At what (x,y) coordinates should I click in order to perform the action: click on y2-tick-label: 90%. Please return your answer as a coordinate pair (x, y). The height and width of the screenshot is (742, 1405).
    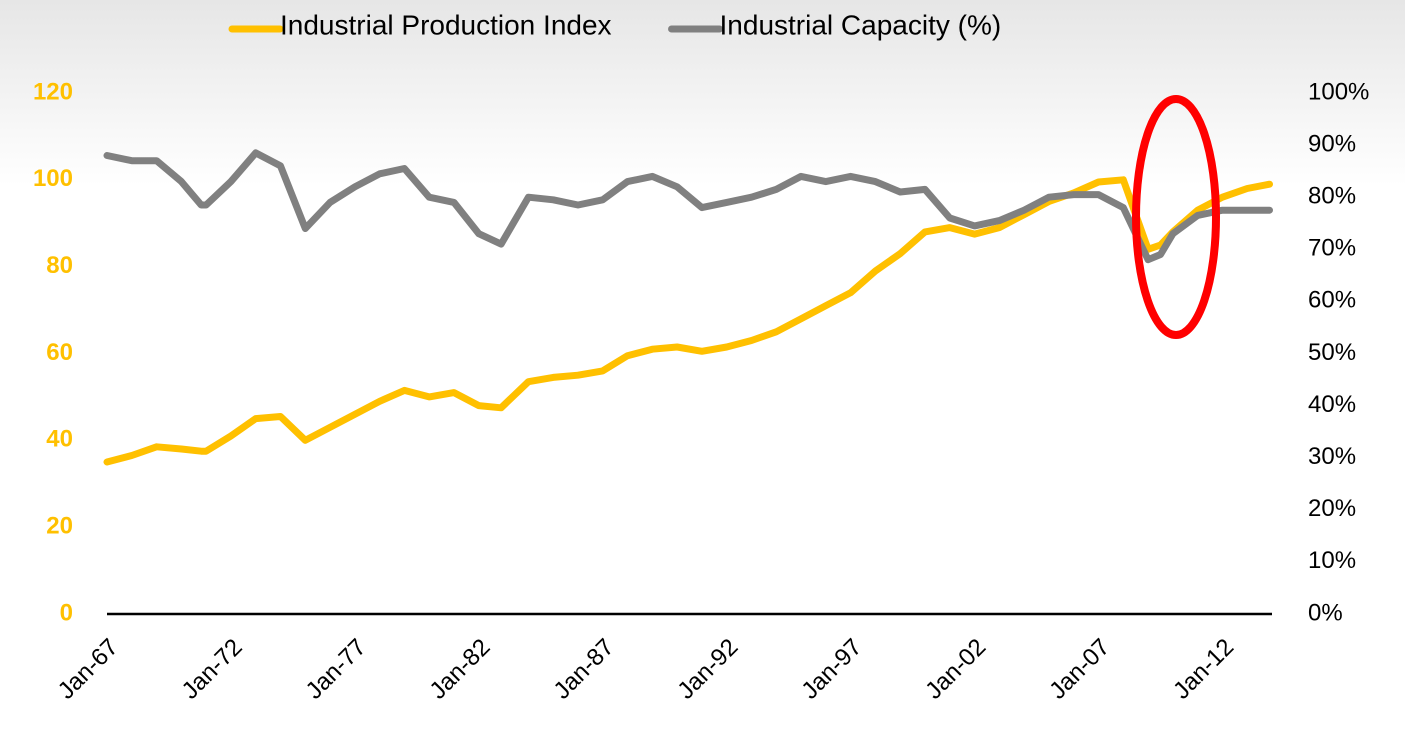
    Looking at the image, I should click on (1332, 143).